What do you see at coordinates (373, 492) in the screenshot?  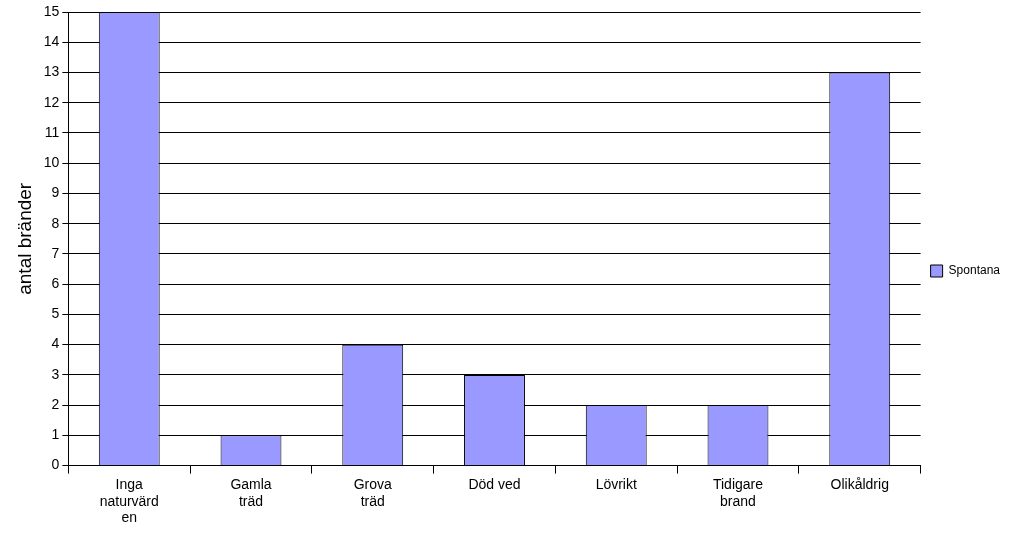 I see `x-tick-label: Grova träd` at bounding box center [373, 492].